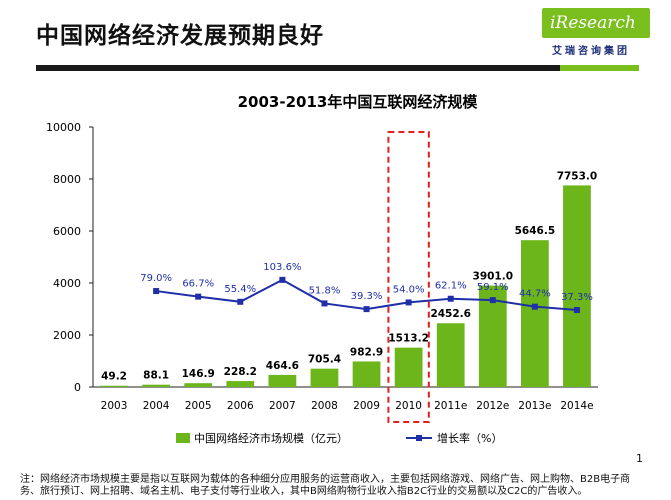 The image size is (671, 500). What do you see at coordinates (240, 406) in the screenshot?
I see `x-tick-label: 2006` at bounding box center [240, 406].